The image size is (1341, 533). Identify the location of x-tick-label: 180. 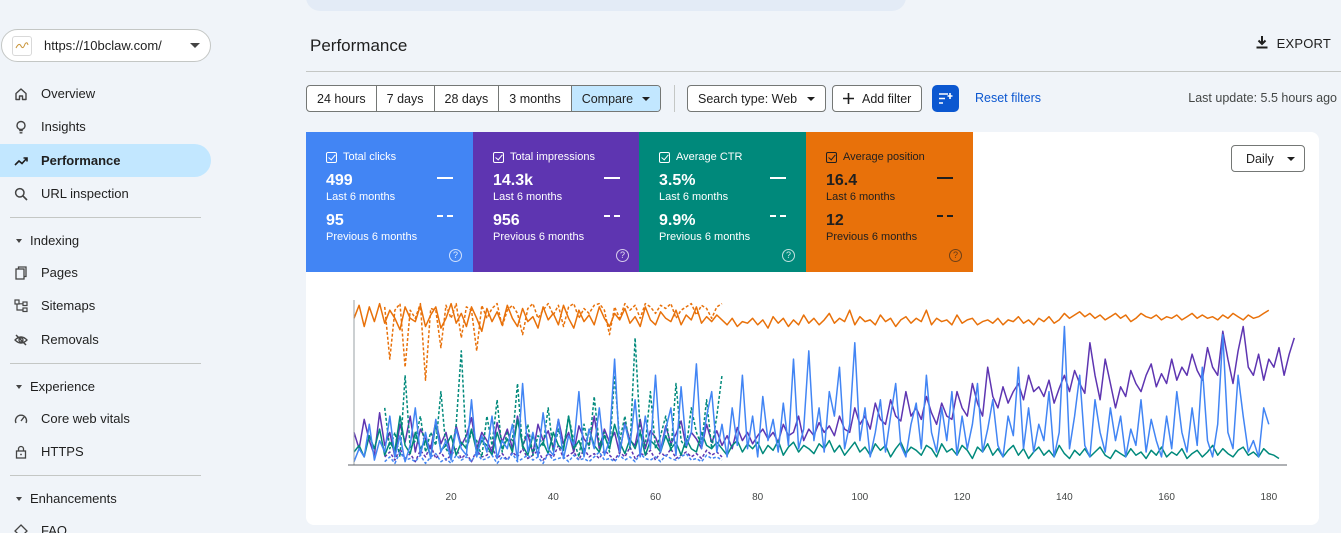
(1268, 497).